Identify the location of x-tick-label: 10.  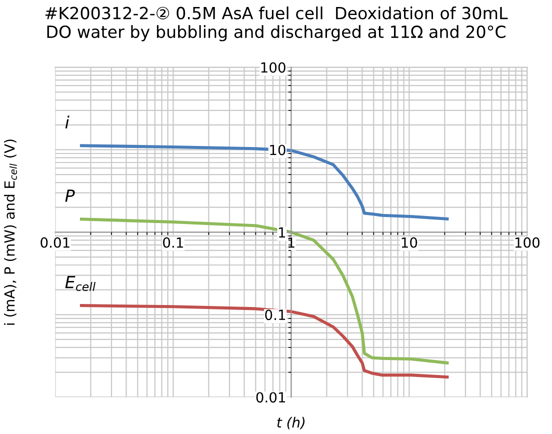
(410, 242).